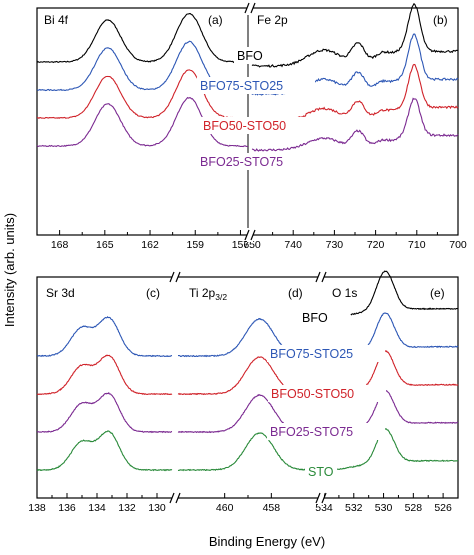  I want to click on series-label-top-bfo25-sto75: BFO25-STO75, so click(241, 162).